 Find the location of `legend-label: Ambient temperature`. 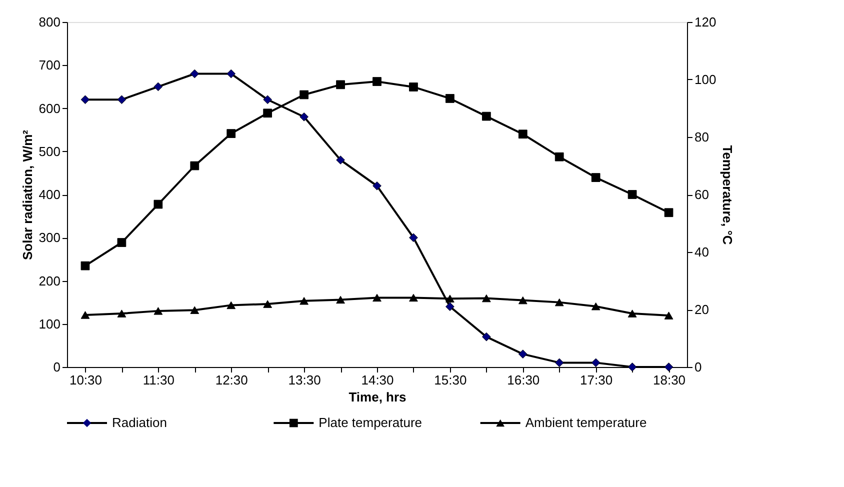

legend-label: Ambient temperature is located at coordinates (586, 422).